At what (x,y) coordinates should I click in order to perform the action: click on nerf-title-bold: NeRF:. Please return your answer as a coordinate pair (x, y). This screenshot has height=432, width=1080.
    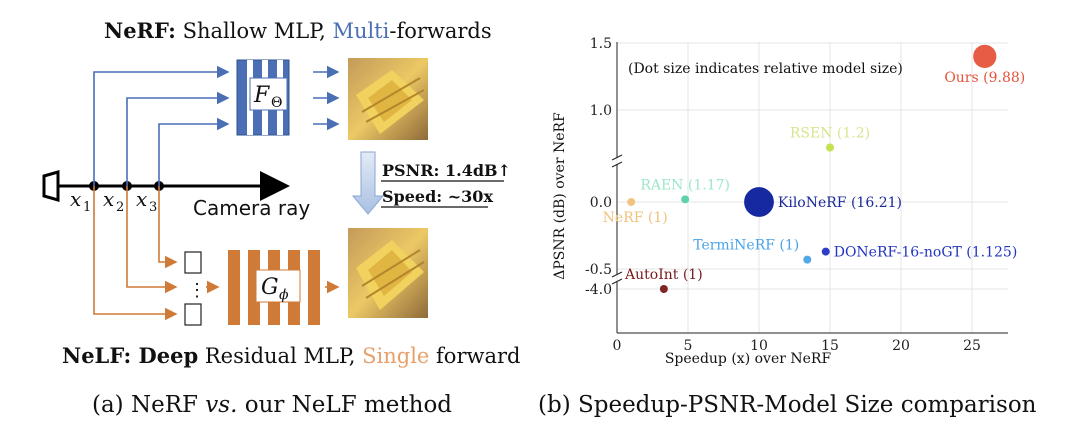
    Looking at the image, I should click on (140, 30).